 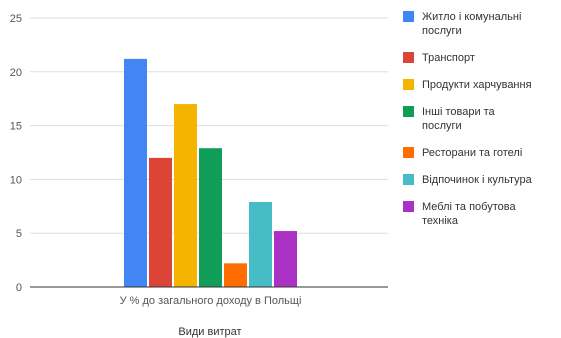 What do you see at coordinates (472, 153) in the screenshot?
I see `legend-label: Ресторани та готелі` at bounding box center [472, 153].